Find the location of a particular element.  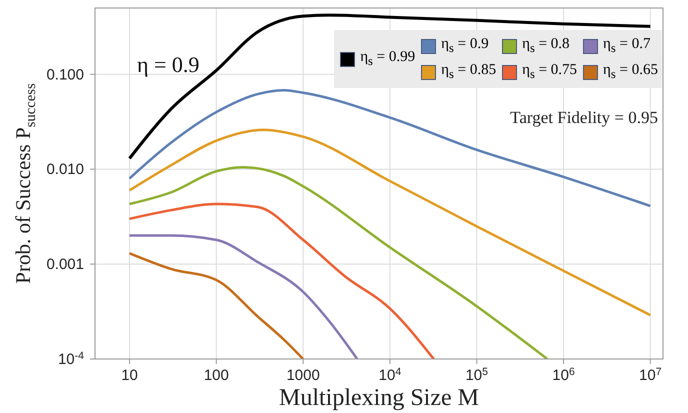

annotation: Target Fidelity = 0.95 is located at coordinates (584, 118).